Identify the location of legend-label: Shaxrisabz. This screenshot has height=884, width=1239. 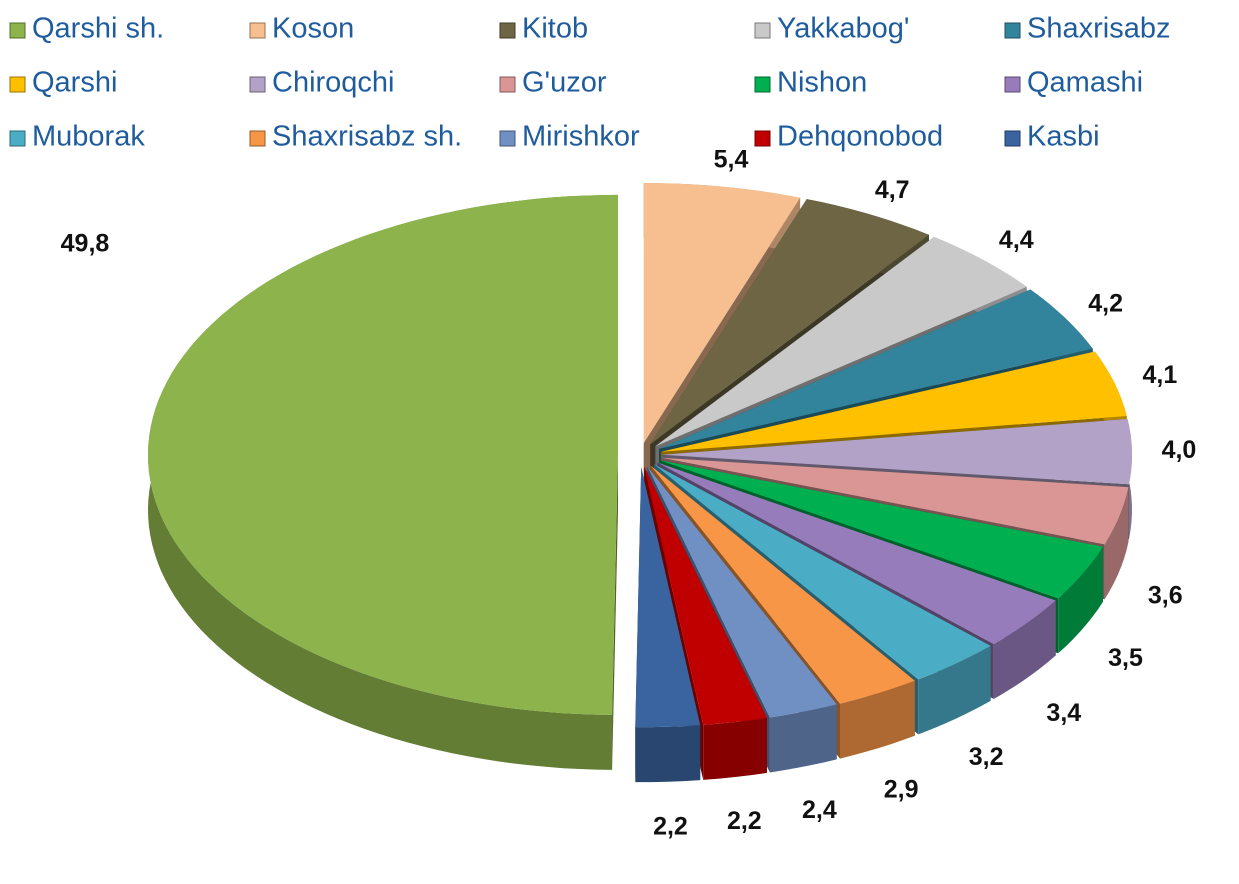
(1098, 29).